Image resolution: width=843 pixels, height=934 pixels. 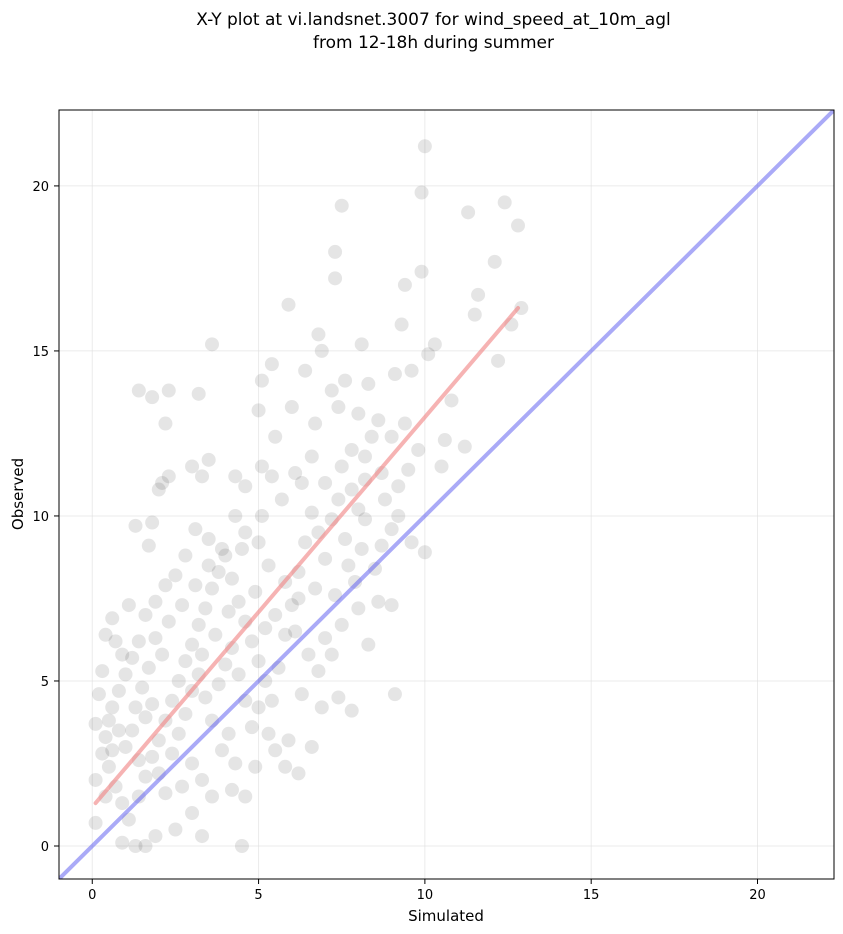 What do you see at coordinates (40, 352) in the screenshot?
I see `y-tick-label: 15` at bounding box center [40, 352].